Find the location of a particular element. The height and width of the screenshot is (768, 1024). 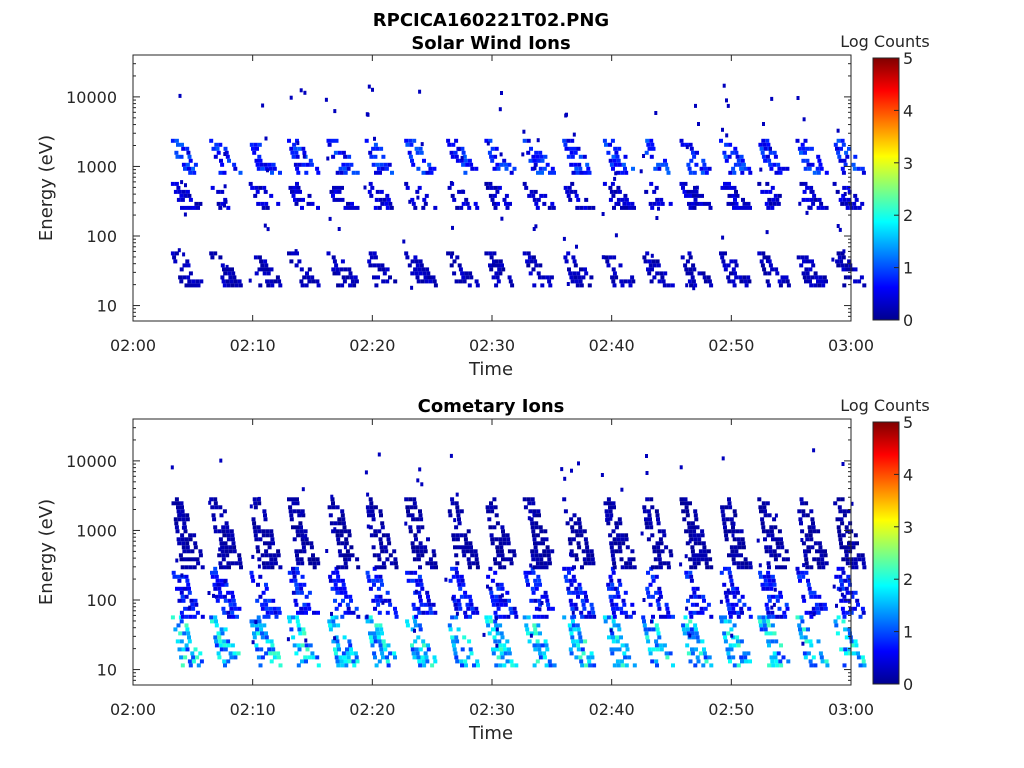

x-tick-label: 02:40 is located at coordinates (612, 709).